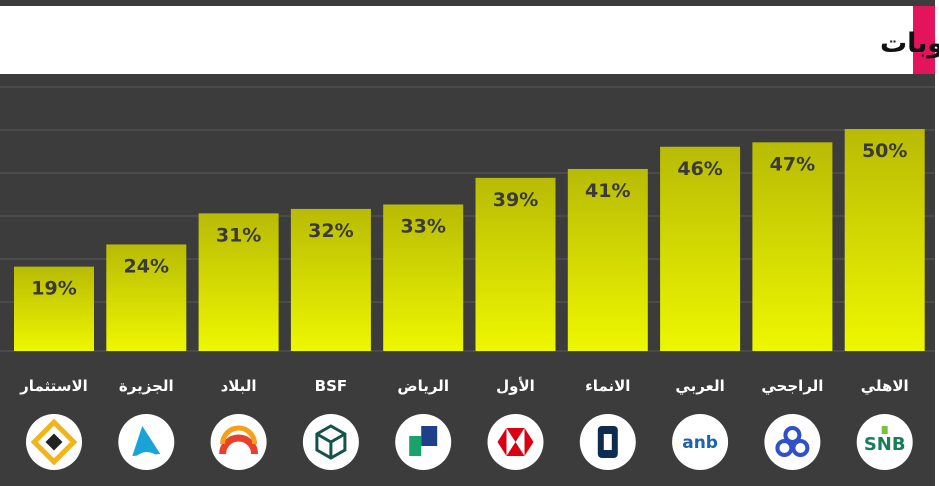  Describe the element at coordinates (422, 226) in the screenshot. I see `data-label: 33%` at that location.